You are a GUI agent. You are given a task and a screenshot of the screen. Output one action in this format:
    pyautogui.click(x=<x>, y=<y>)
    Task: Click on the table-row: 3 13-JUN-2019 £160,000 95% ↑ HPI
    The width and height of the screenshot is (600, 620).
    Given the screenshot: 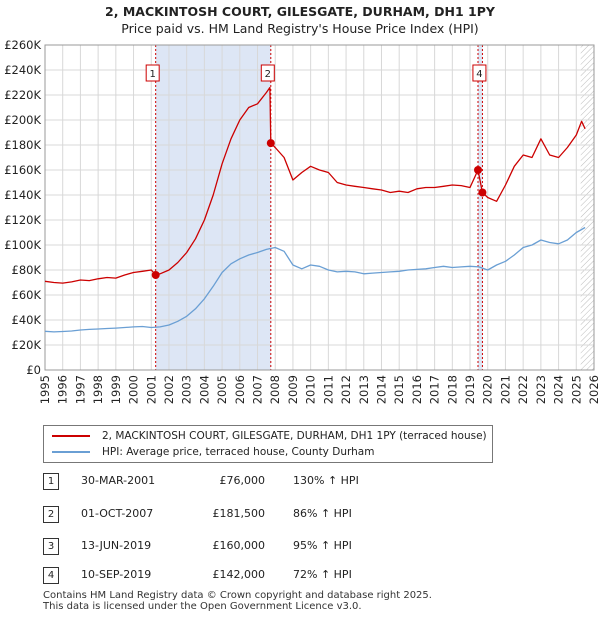 What is the action you would take?
    pyautogui.click(x=303, y=547)
    